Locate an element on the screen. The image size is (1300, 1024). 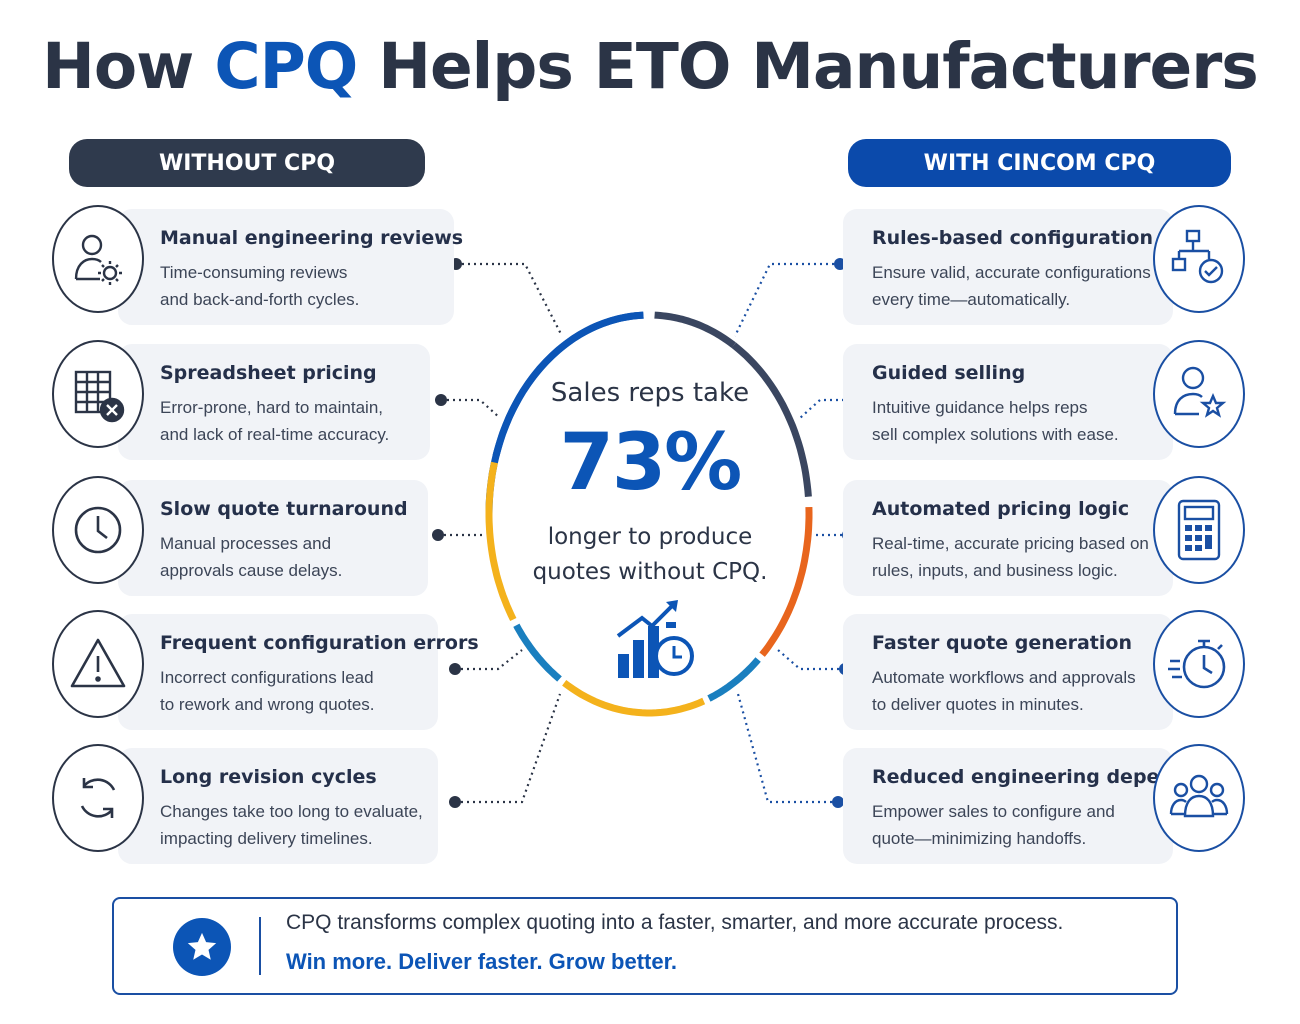
card-title: Slow quote turnaround is located at coordinates (284, 509).